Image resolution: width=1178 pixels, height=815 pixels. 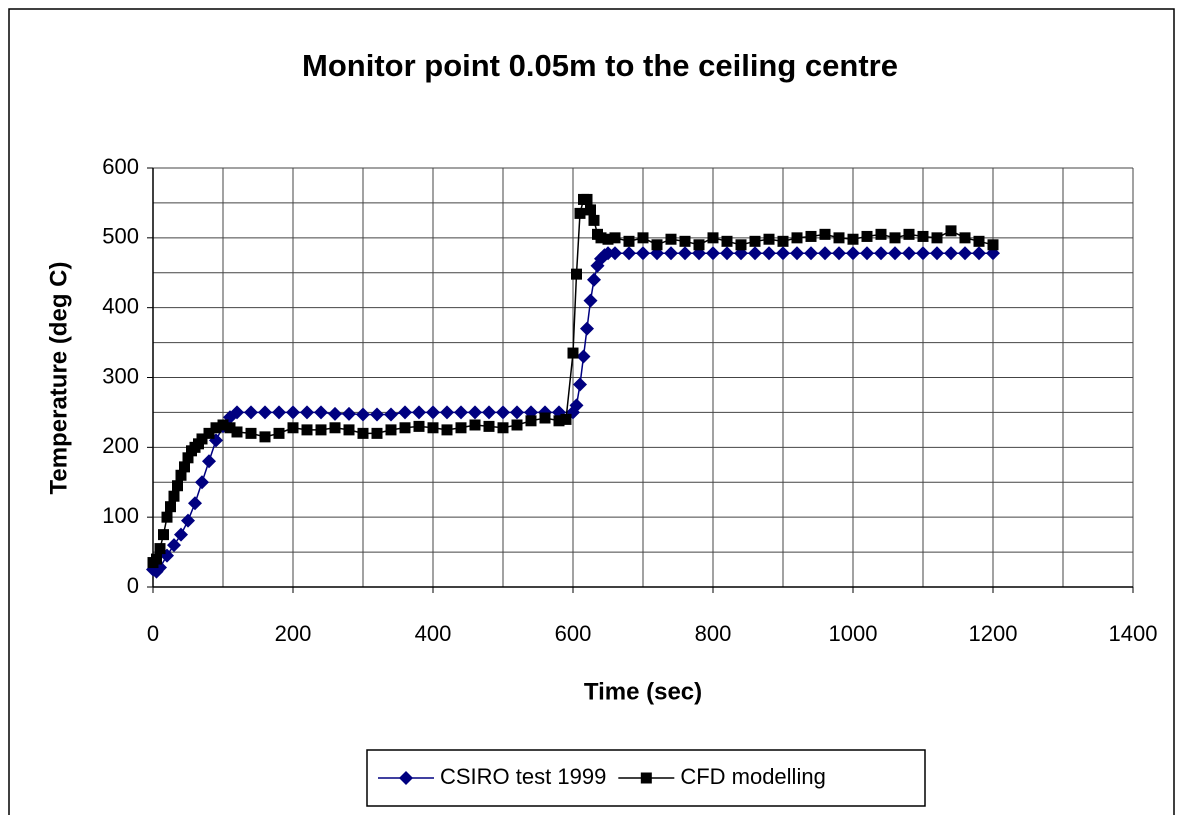 What do you see at coordinates (1133, 633) in the screenshot?
I see `x-tick-label: 1400` at bounding box center [1133, 633].